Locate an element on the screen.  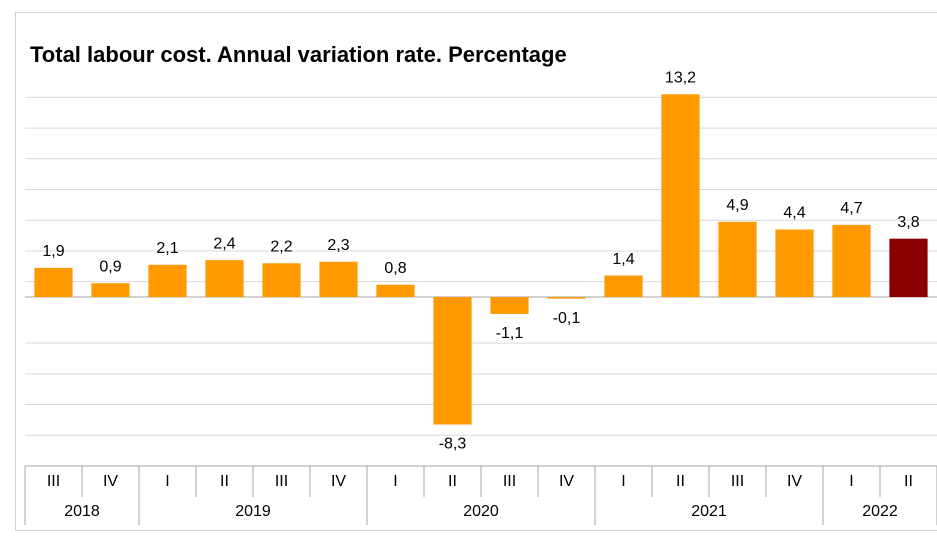
year-label: 2018 is located at coordinates (82, 511).